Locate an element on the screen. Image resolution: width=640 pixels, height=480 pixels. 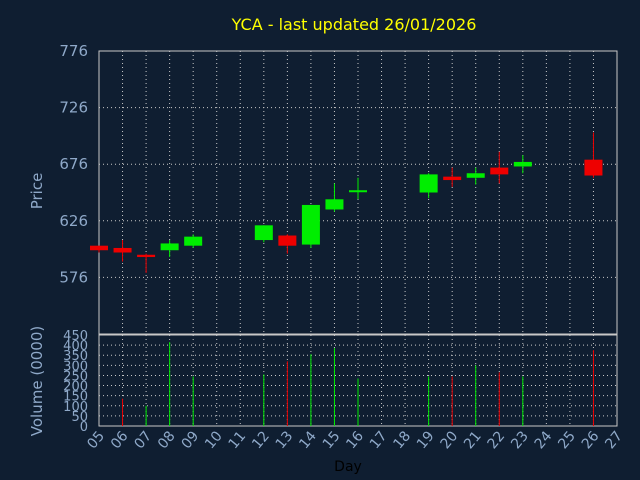
x-tick-label: 18 is located at coordinates (402, 440).